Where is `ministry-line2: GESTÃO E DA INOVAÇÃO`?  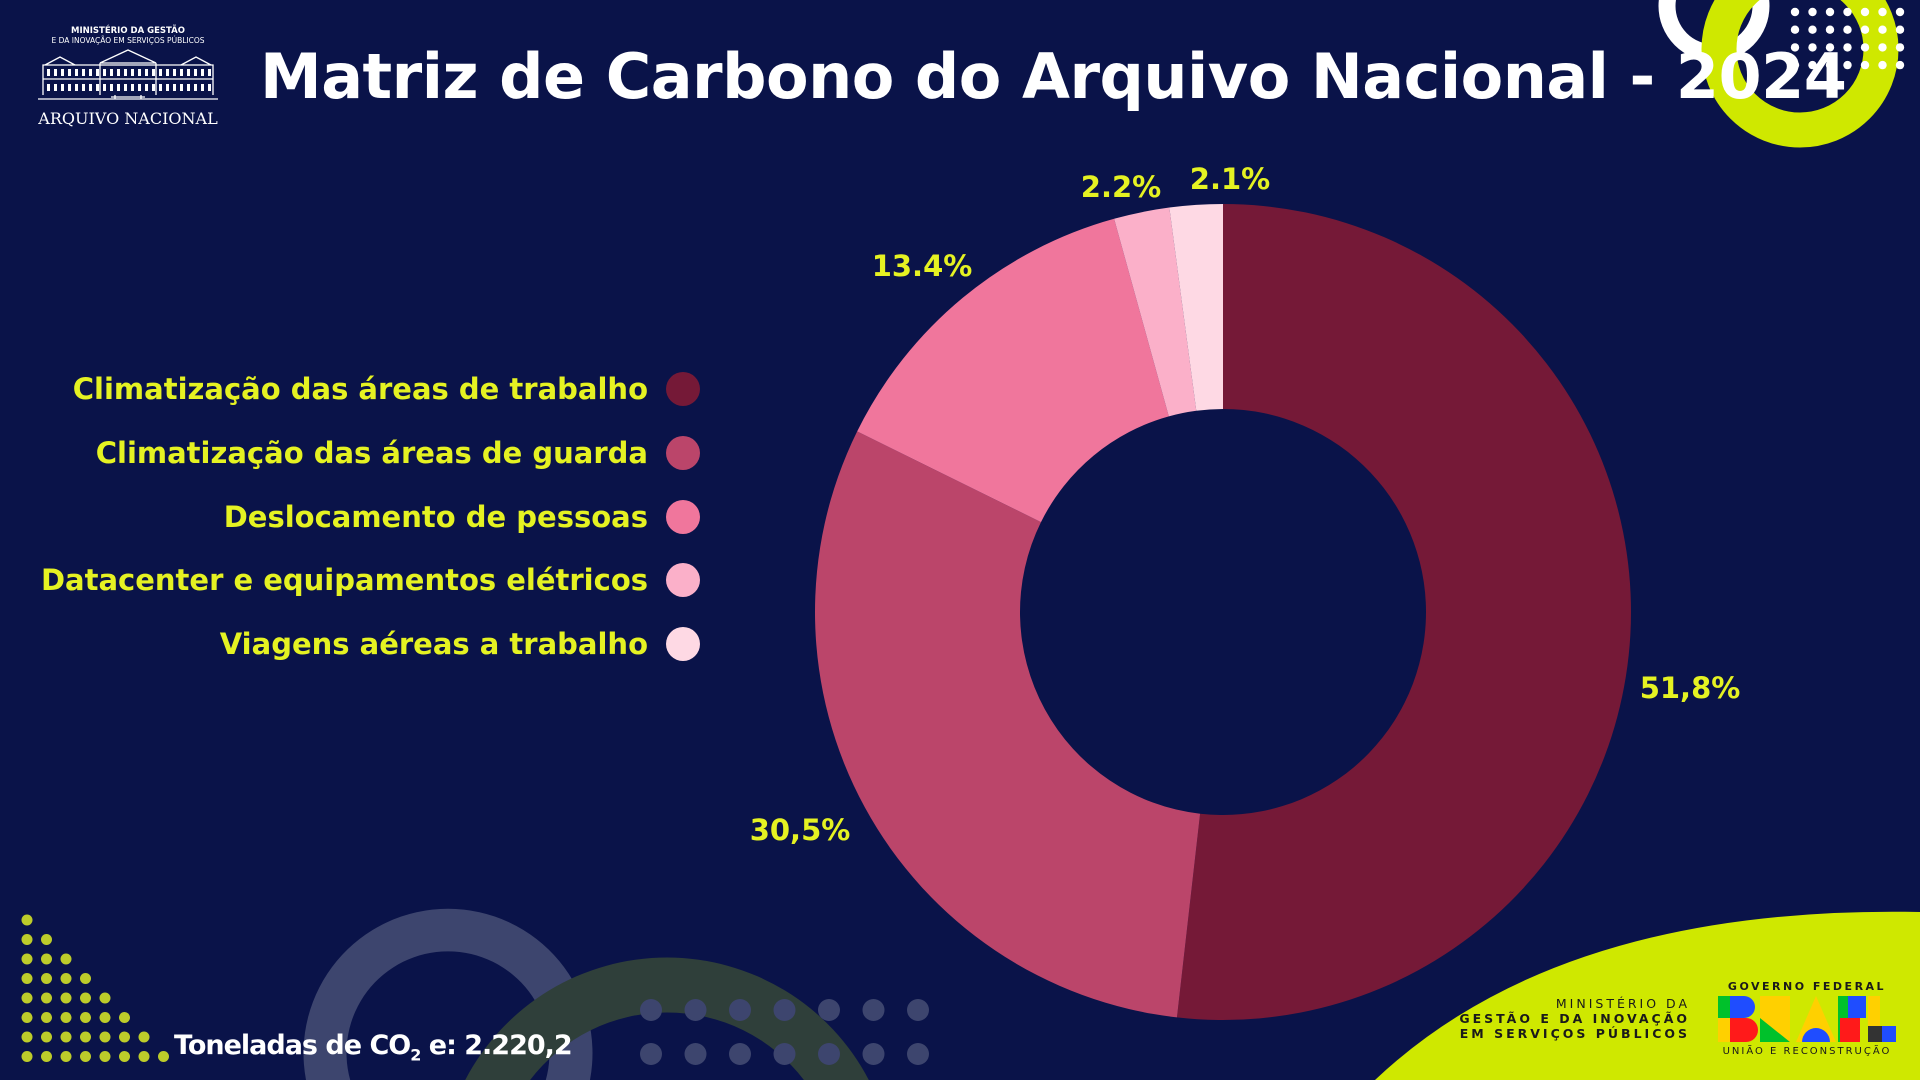 ministry-line2: GESTÃO E DA INOVAÇÃO is located at coordinates (1574, 1018).